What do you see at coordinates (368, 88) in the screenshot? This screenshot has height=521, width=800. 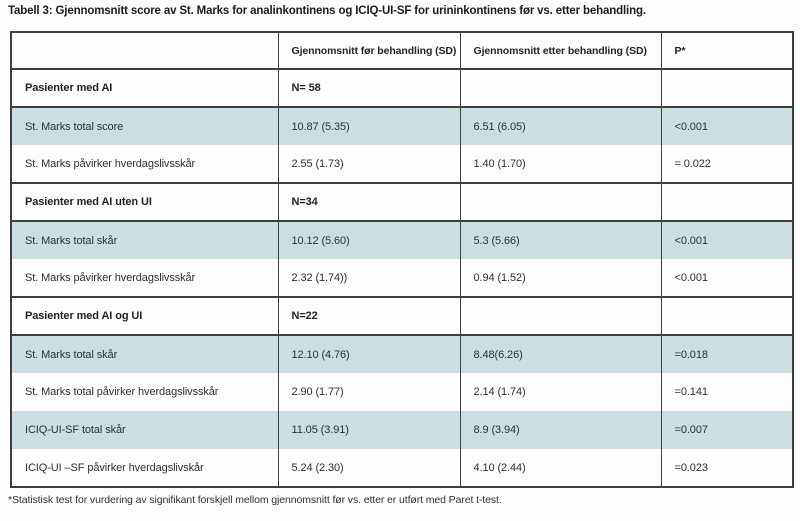 I see `section-n: N= 58` at bounding box center [368, 88].